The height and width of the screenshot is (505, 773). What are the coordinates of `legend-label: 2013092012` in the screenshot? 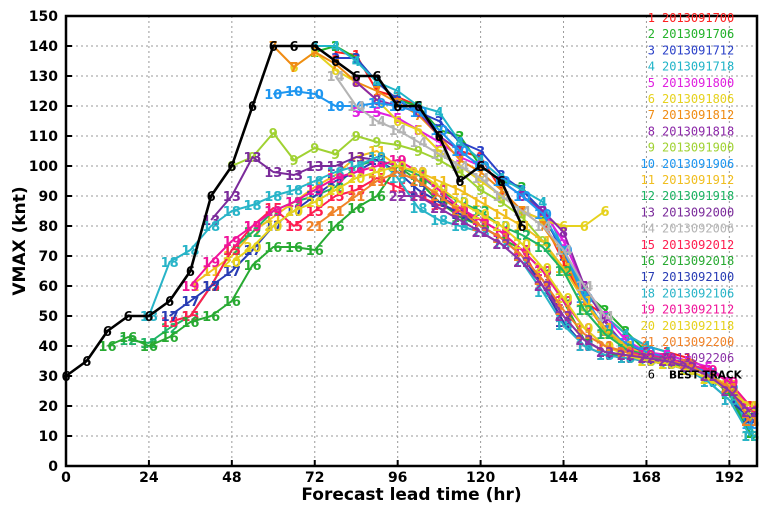 It's located at (698, 245).